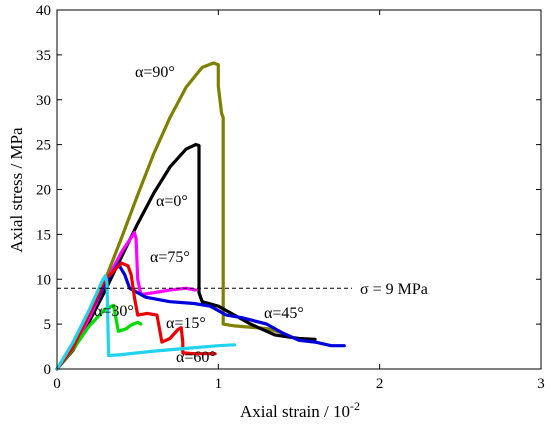 The height and width of the screenshot is (430, 550). What do you see at coordinates (170, 257) in the screenshot?
I see `label-alpha-75: α=75°` at bounding box center [170, 257].